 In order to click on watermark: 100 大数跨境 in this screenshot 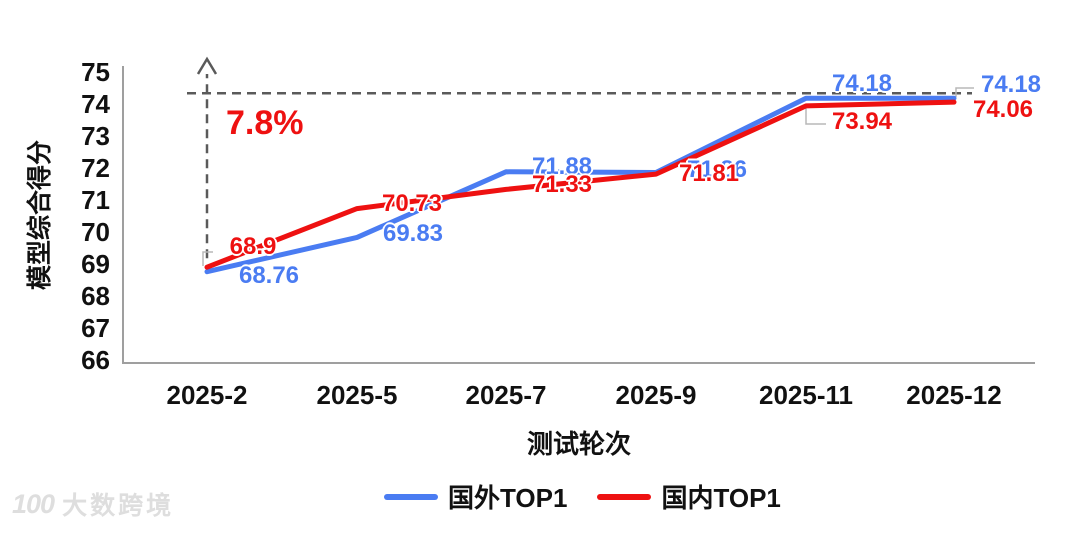, I will do `click(93, 504)`.